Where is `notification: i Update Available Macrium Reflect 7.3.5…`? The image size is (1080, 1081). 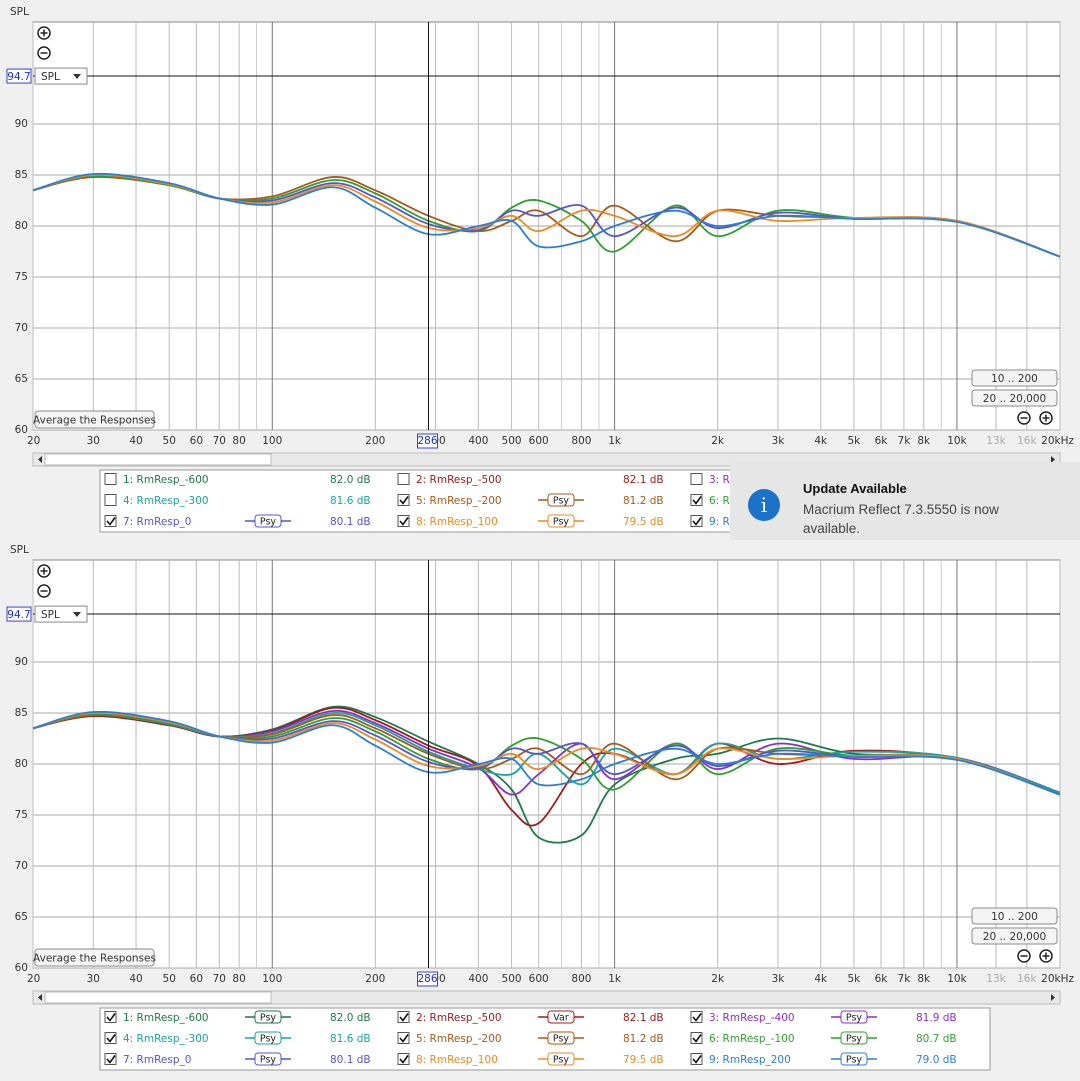
notification: i Update Available Macrium Reflect 7.3.5… is located at coordinates (905, 501).